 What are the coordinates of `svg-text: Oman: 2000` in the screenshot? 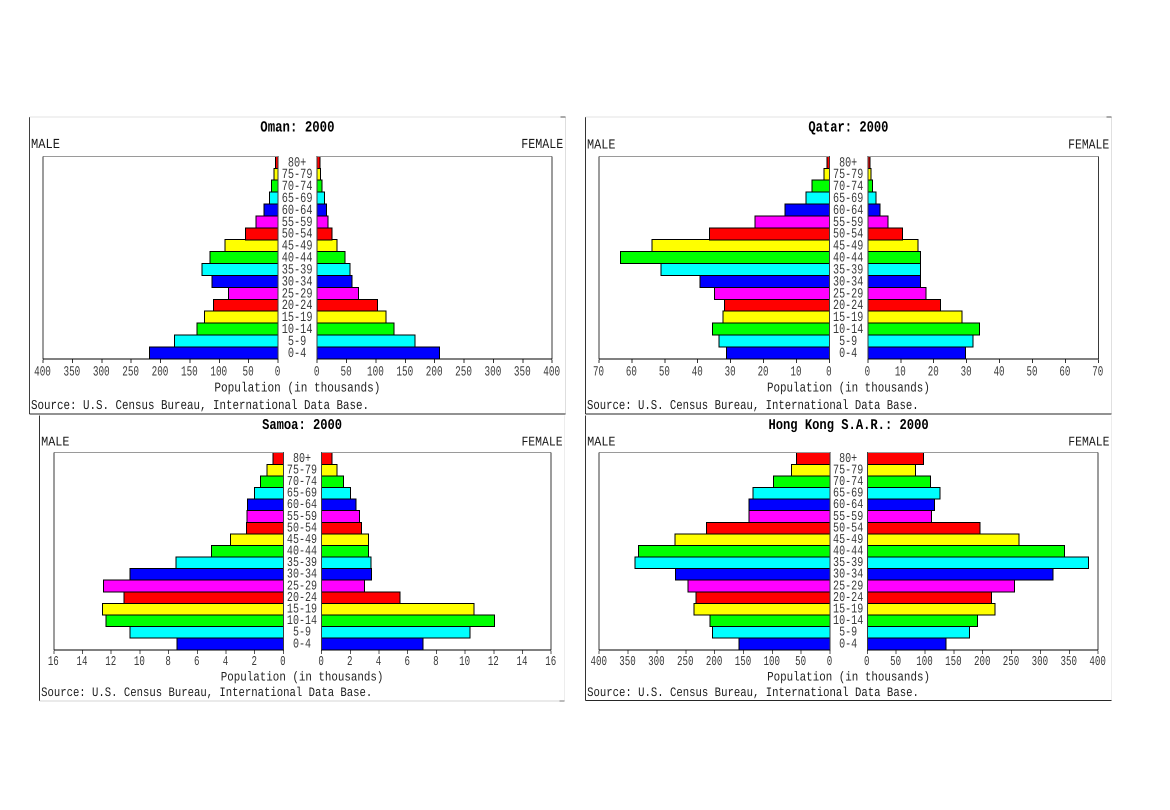 It's located at (297, 127).